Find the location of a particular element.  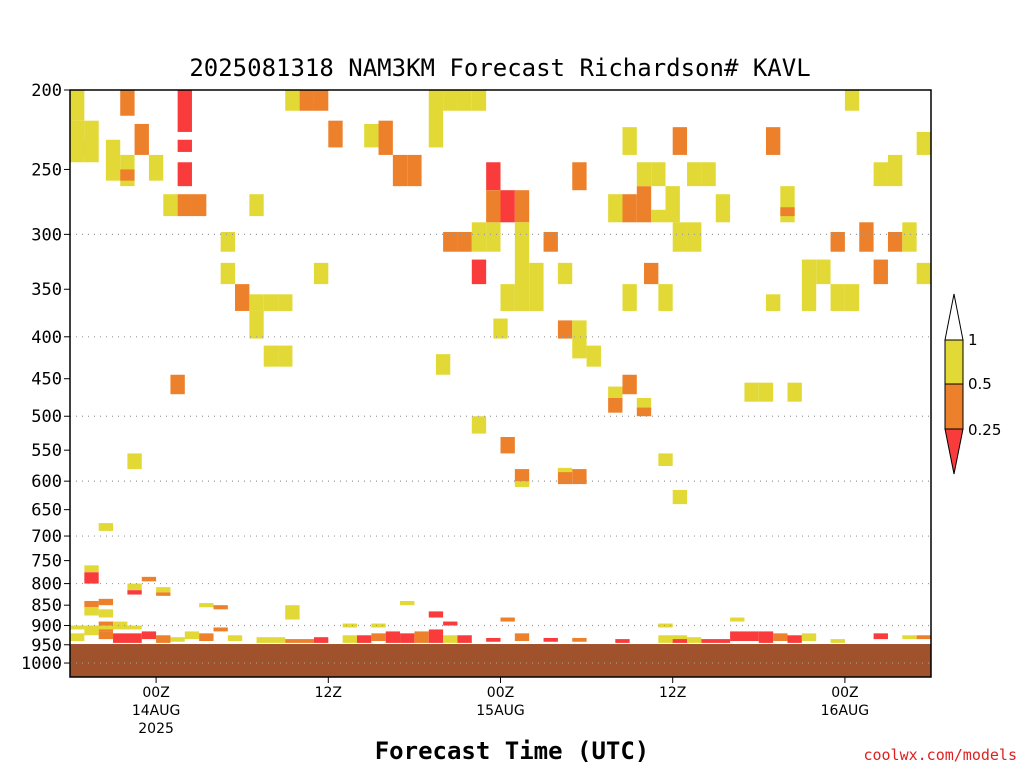

y-tick-label: 200 is located at coordinates (46, 91).